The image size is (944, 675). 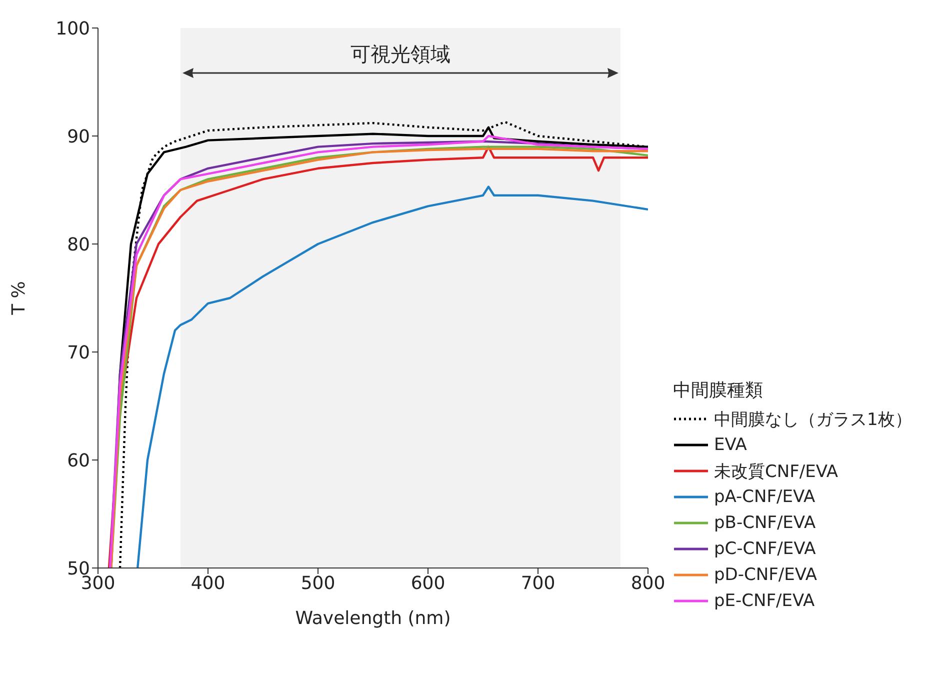 What do you see at coordinates (538, 583) in the screenshot?
I see `x-tick-label: 700` at bounding box center [538, 583].